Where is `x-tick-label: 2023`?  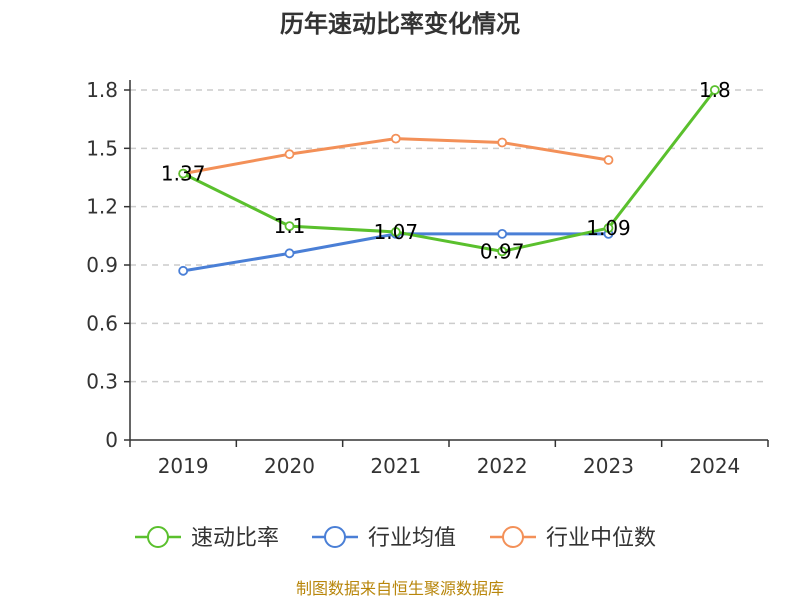 x-tick-label: 2023 is located at coordinates (608, 466).